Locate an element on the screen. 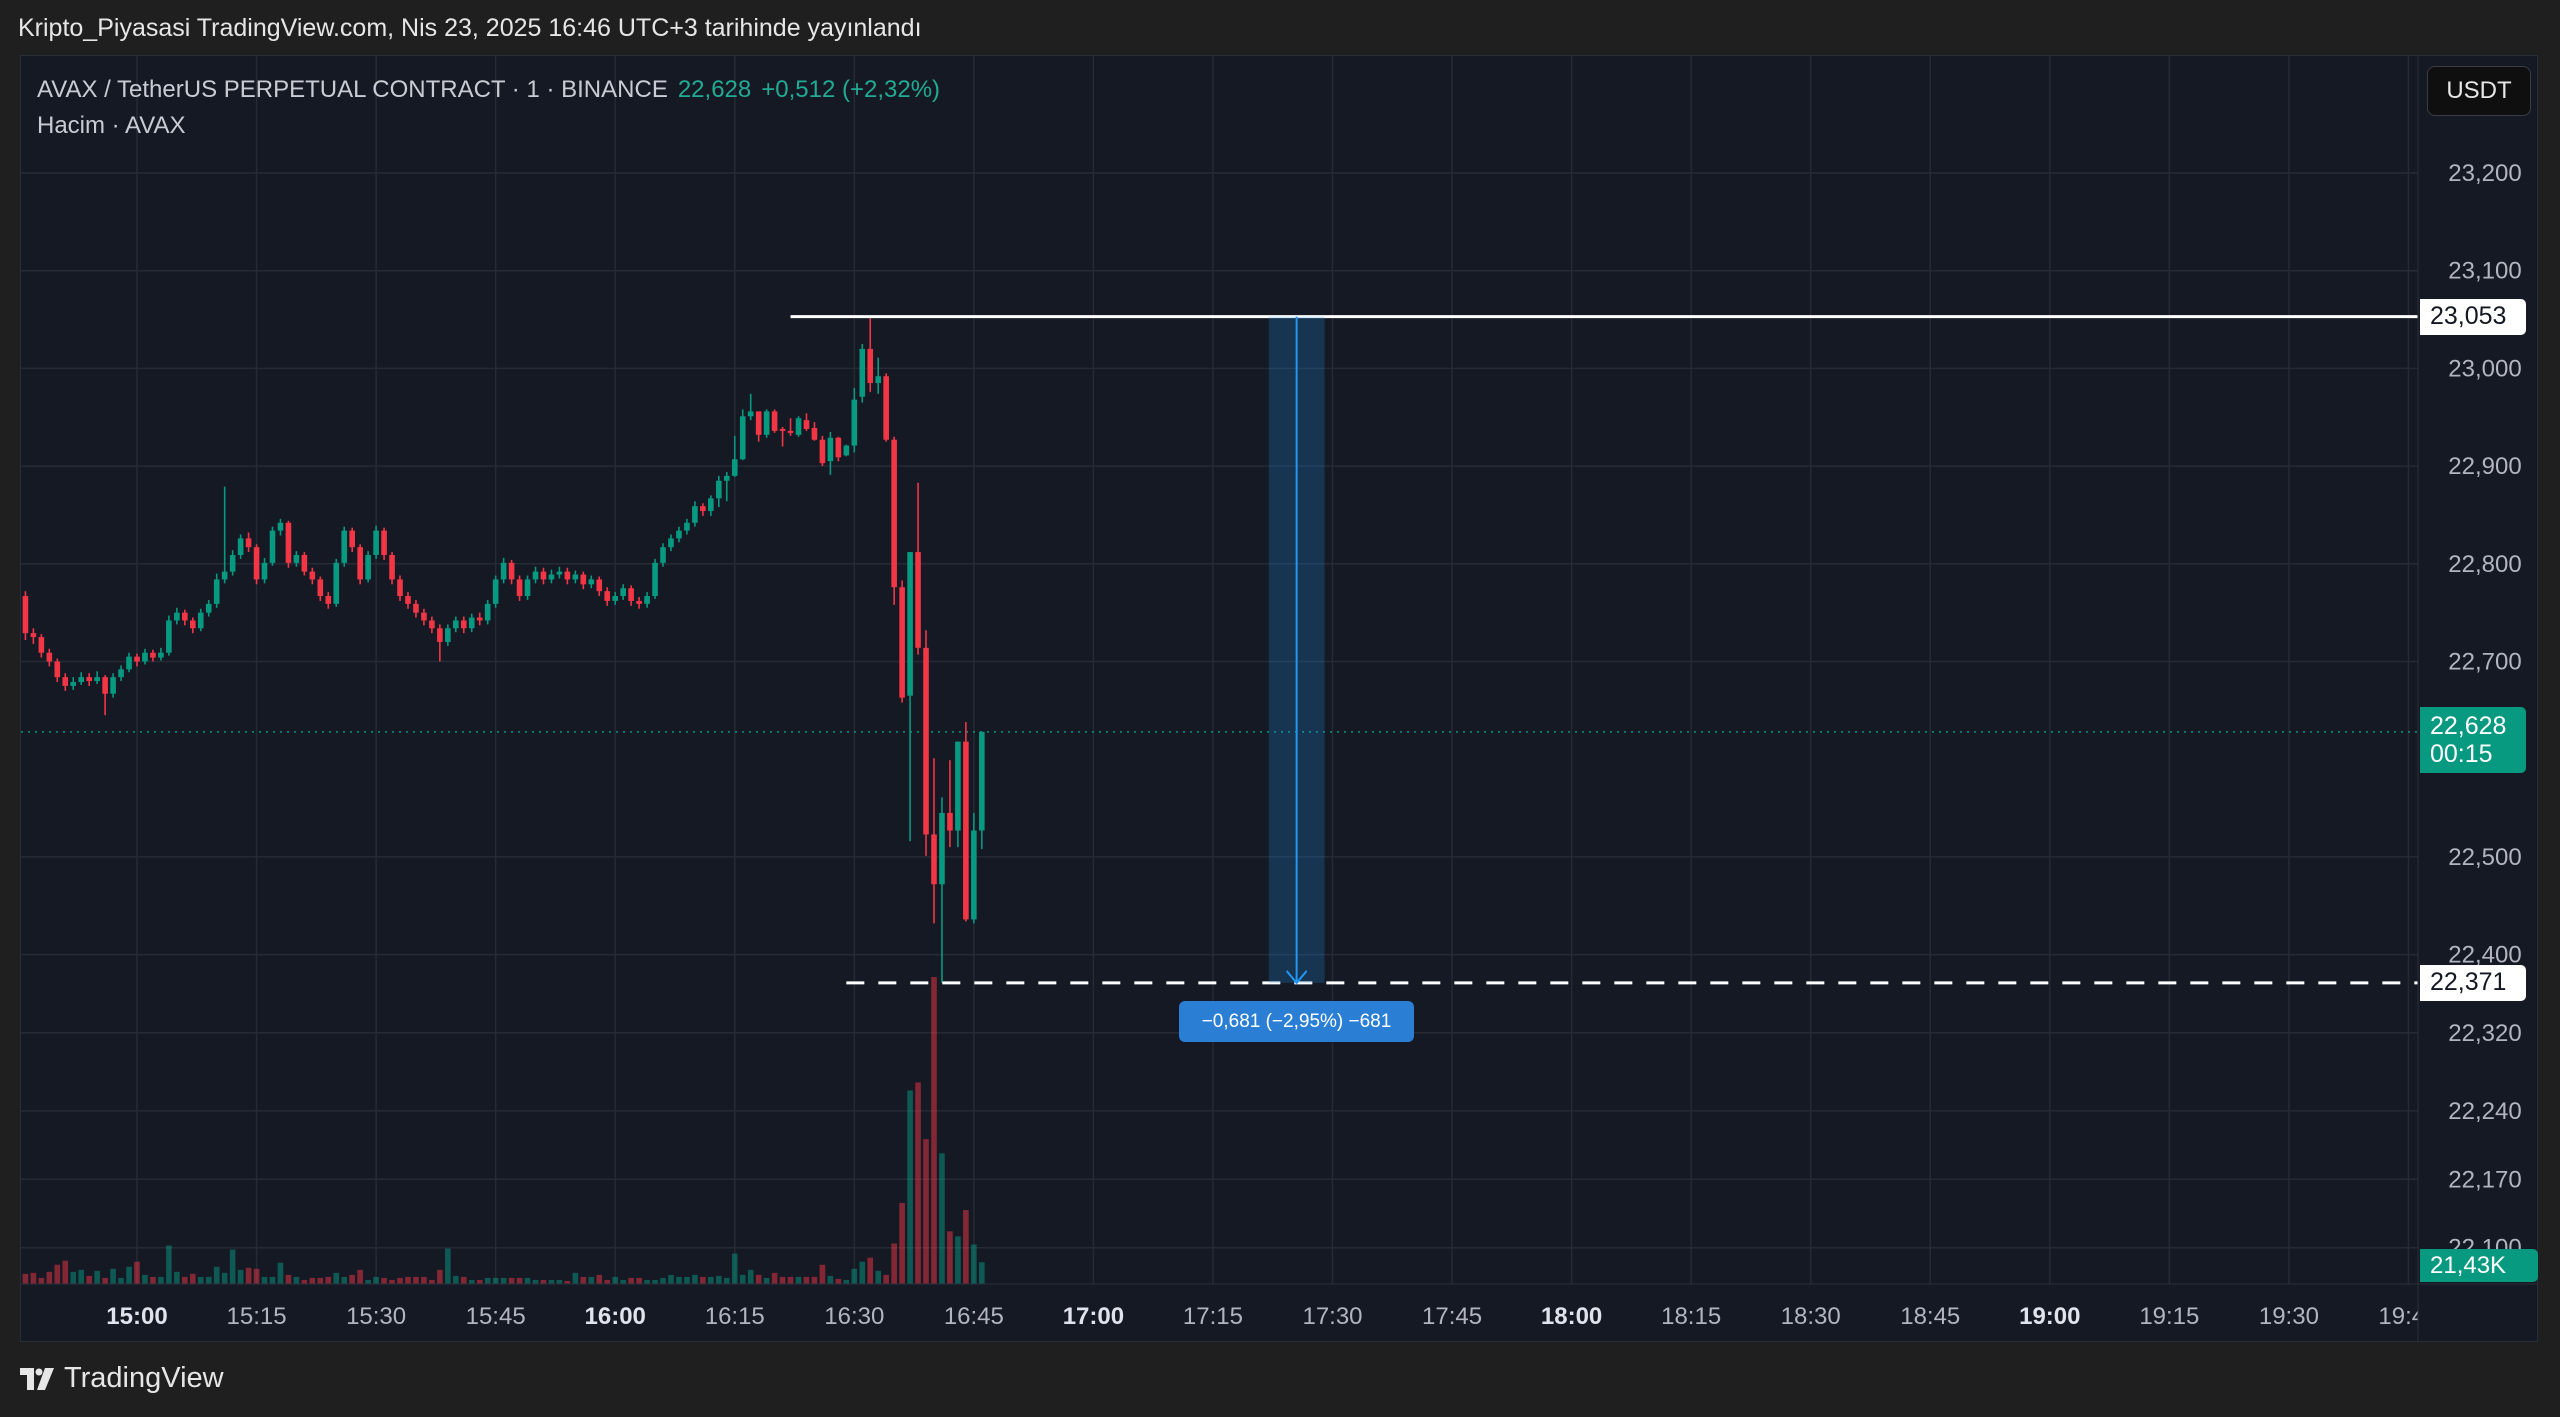 Image resolution: width=2560 pixels, height=1417 pixels. time-tick-label: 18:30 is located at coordinates (1811, 1316).